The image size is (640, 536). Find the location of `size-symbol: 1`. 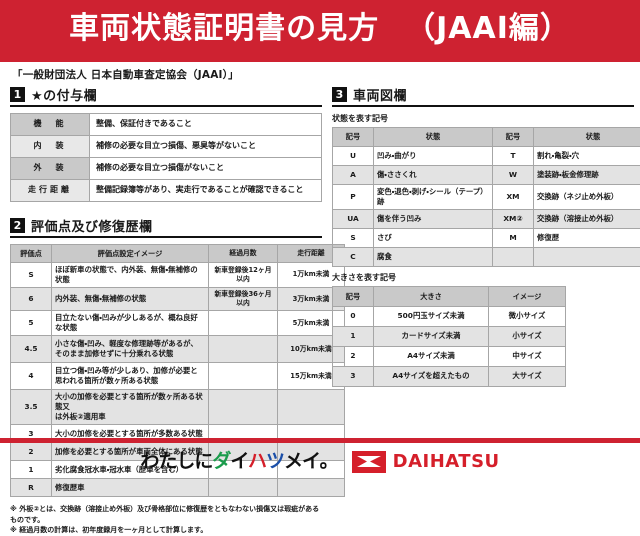

size-symbol: 1 is located at coordinates (353, 336).